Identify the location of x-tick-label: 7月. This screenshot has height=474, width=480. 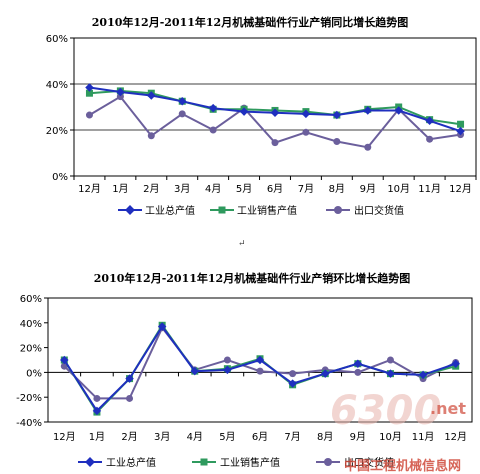
(306, 189).